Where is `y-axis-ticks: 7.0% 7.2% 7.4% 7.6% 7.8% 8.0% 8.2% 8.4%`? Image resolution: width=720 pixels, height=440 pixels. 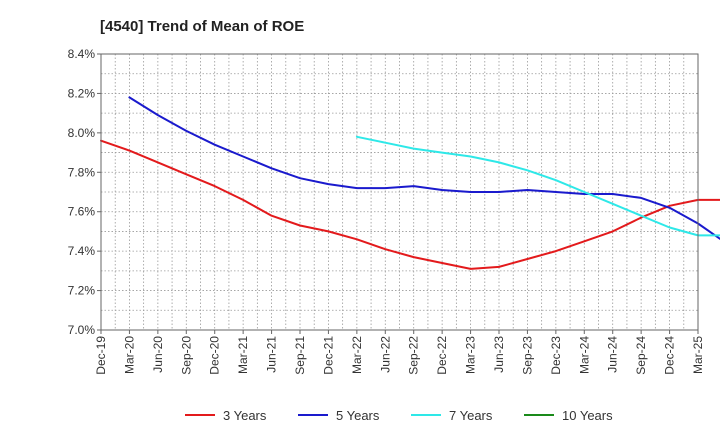 y-axis-ticks: 7.0% 7.2% 7.4% 7.6% 7.8% 8.0% 8.2% 8.4% is located at coordinates (84, 192).